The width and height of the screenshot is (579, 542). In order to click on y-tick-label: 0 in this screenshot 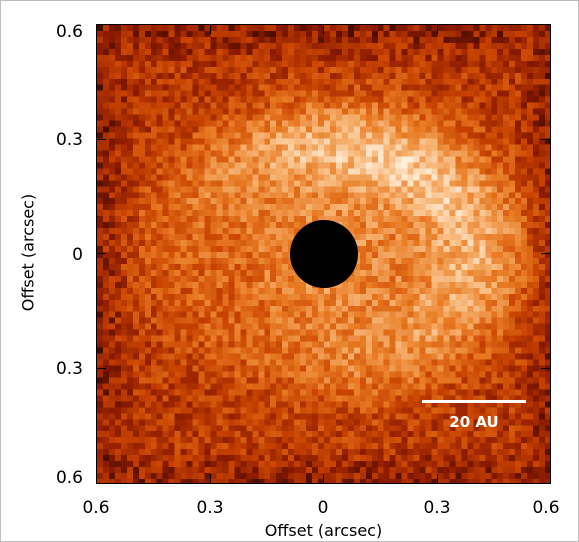, I will do `click(77, 255)`.